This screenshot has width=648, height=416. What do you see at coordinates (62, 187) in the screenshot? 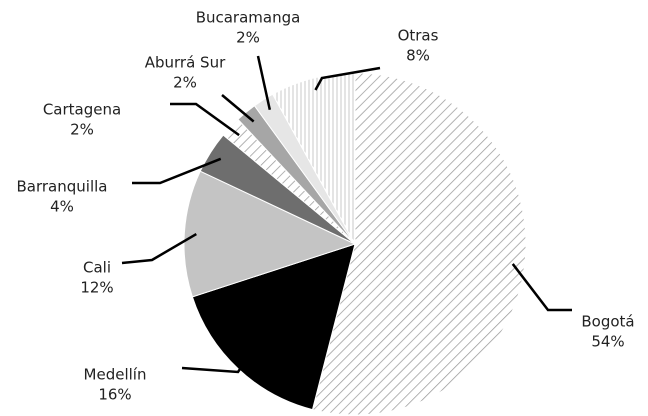
I see `slice-label: Barranquilla` at bounding box center [62, 187].